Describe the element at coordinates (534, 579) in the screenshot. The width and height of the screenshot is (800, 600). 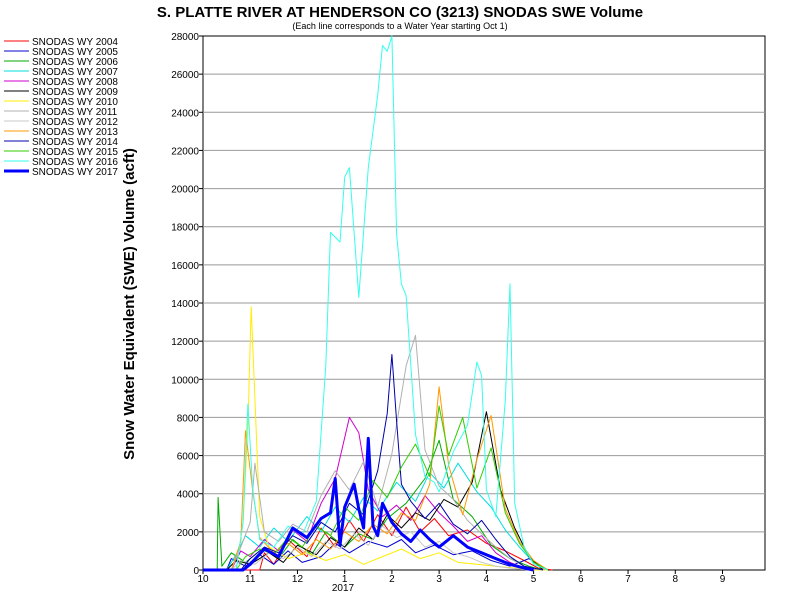
I see `x-tick-label: 5` at that location.